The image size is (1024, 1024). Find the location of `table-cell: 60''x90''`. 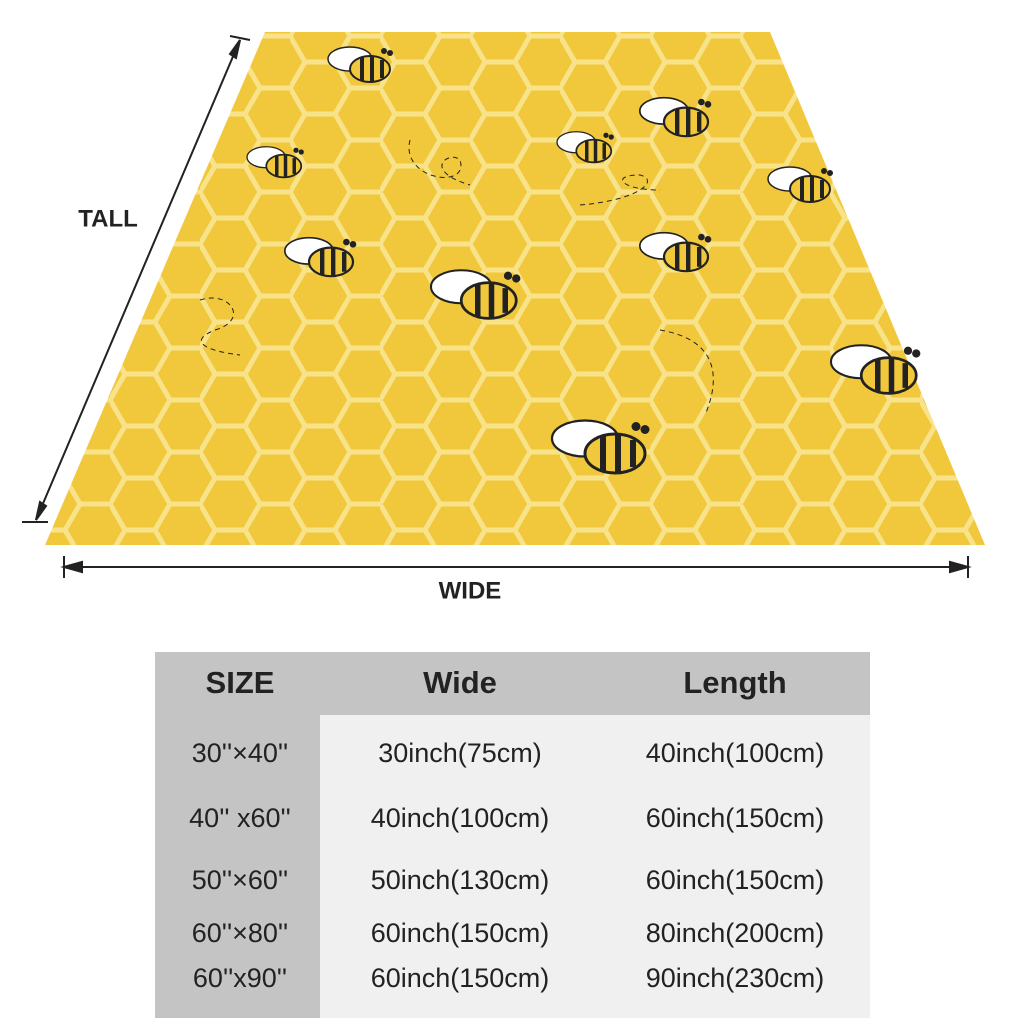

table-cell: 60''x90'' is located at coordinates (240, 978).